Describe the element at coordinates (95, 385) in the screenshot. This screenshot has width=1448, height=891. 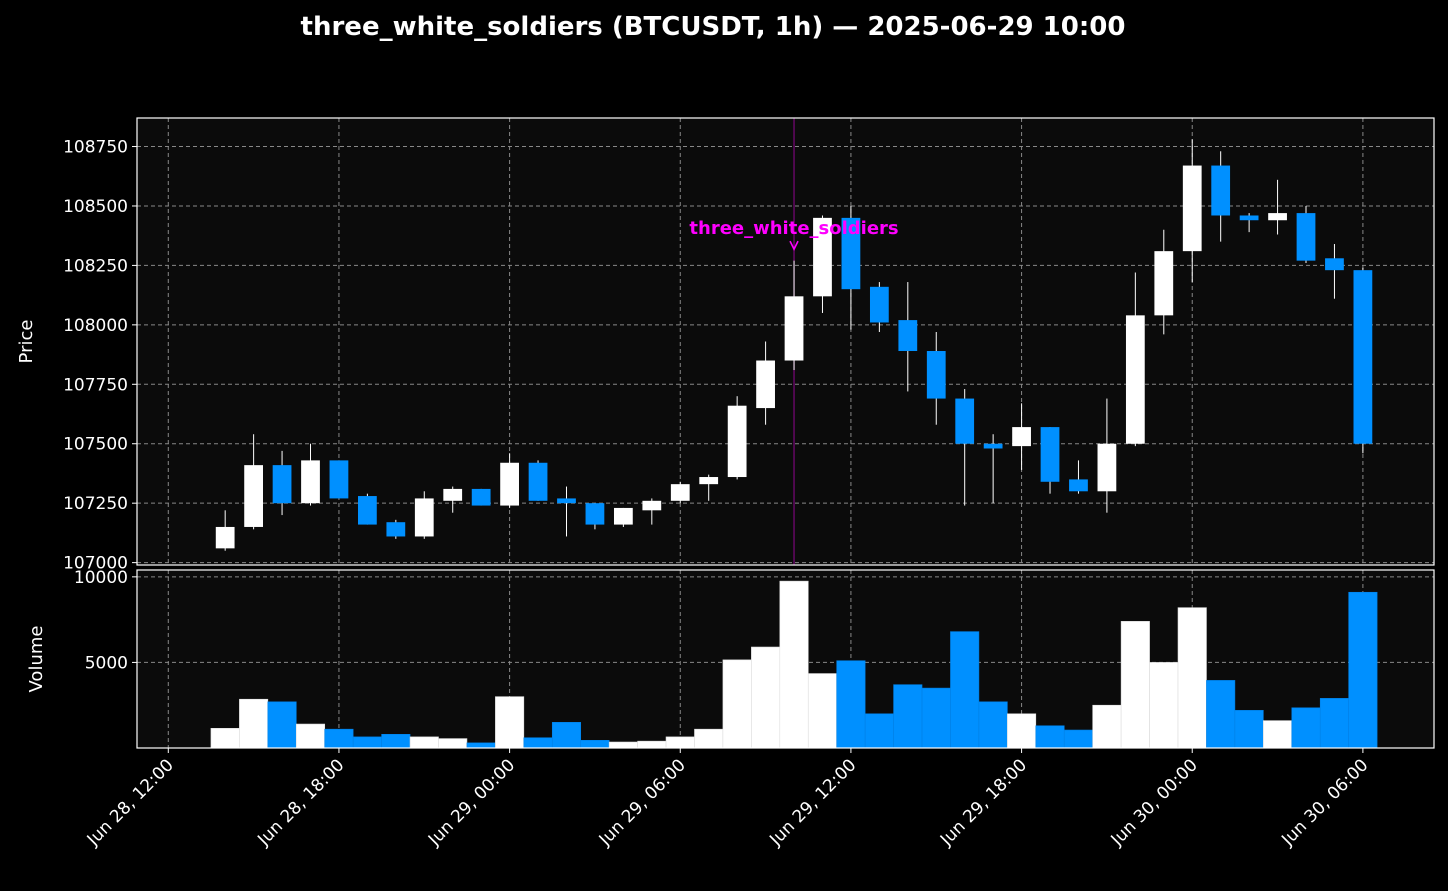
I see `price-tick-label: 107750` at that location.